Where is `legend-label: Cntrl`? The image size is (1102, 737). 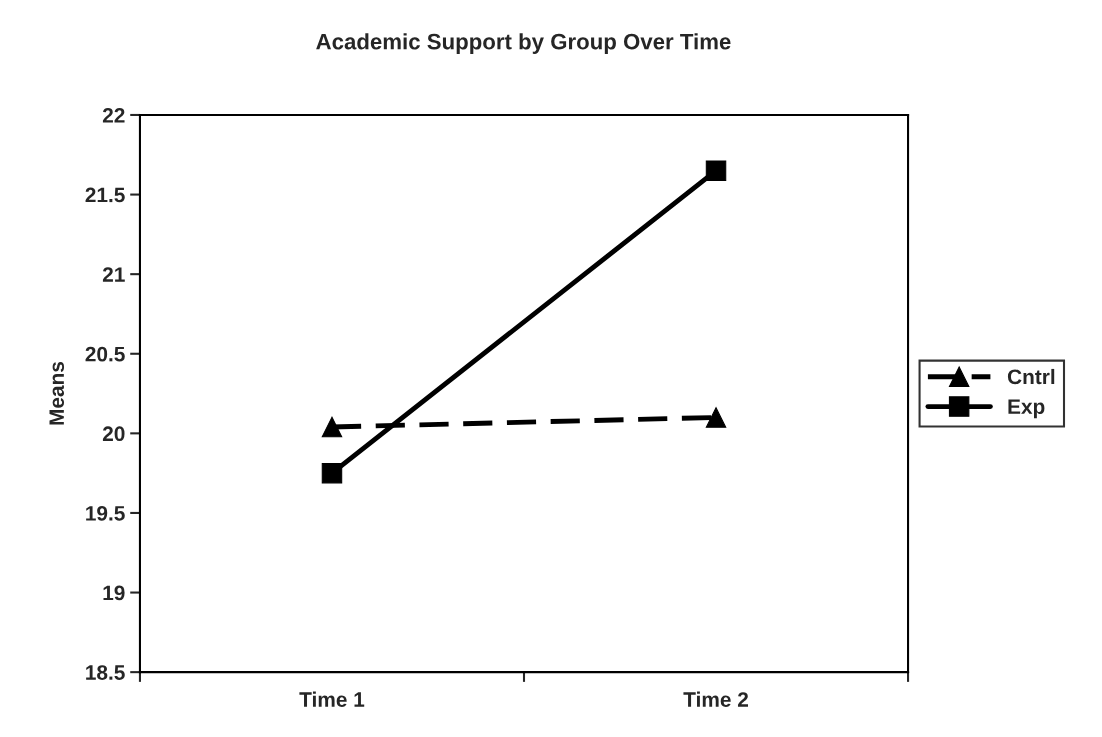 legend-label: Cntrl is located at coordinates (1031, 376).